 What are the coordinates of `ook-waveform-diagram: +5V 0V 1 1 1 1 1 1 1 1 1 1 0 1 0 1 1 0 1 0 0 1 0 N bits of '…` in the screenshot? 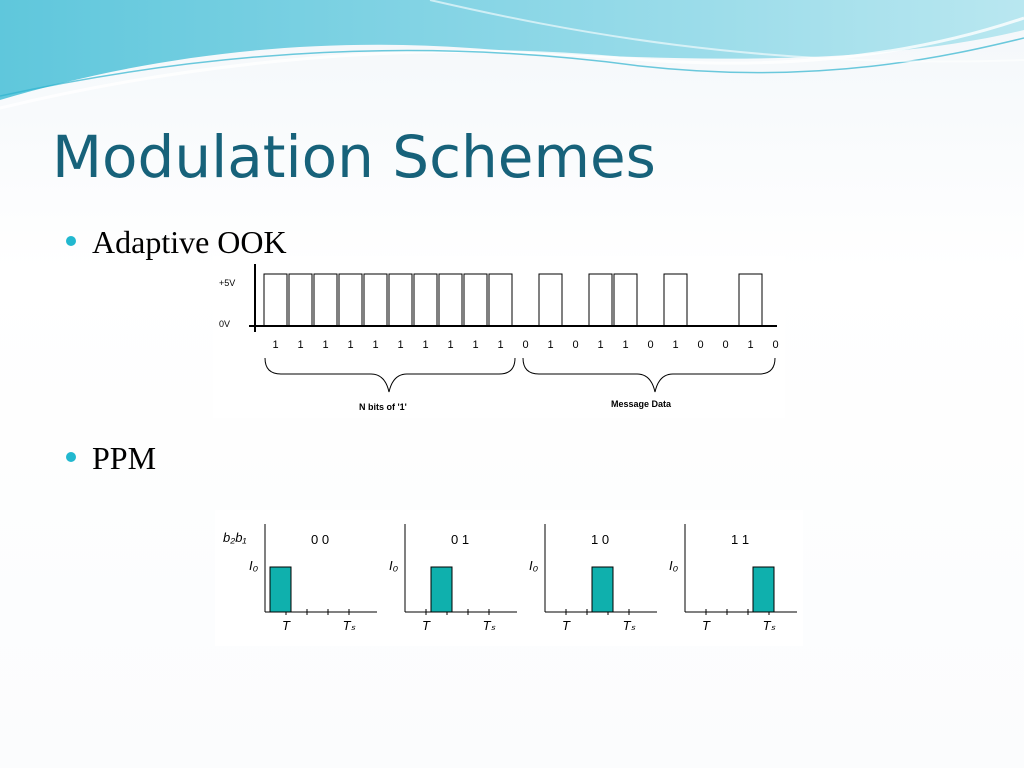 It's located at (499, 338).